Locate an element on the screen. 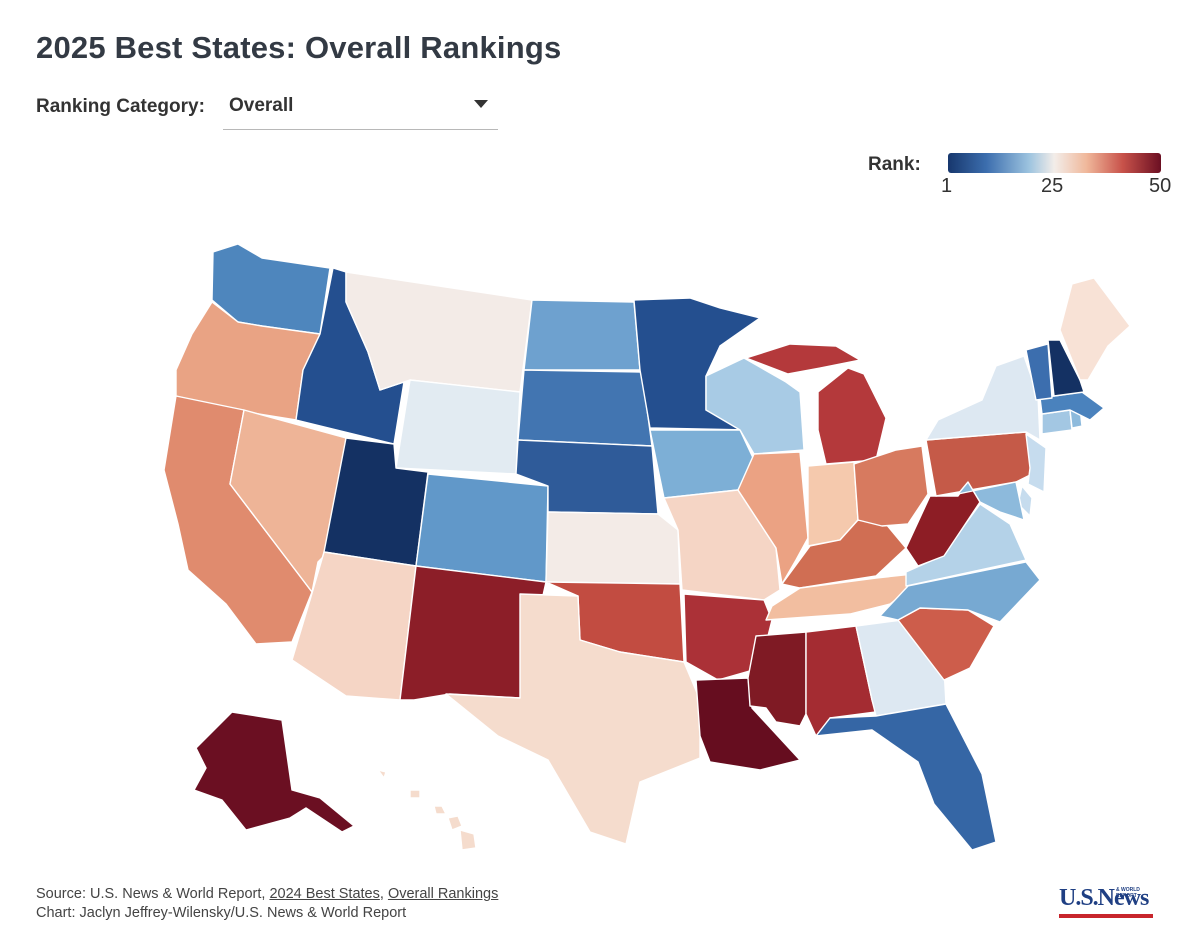 This screenshot has width=1199, height=944. logo-rule is located at coordinates (1106, 916).